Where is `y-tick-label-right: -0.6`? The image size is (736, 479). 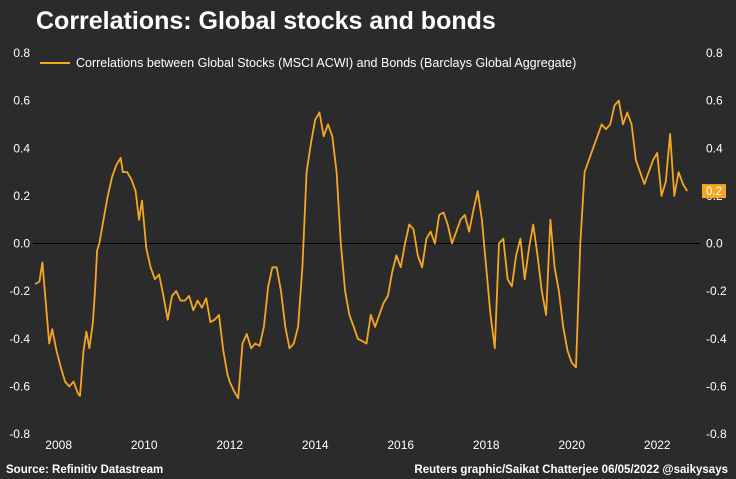 y-tick-label-right: -0.6 is located at coordinates (716, 386).